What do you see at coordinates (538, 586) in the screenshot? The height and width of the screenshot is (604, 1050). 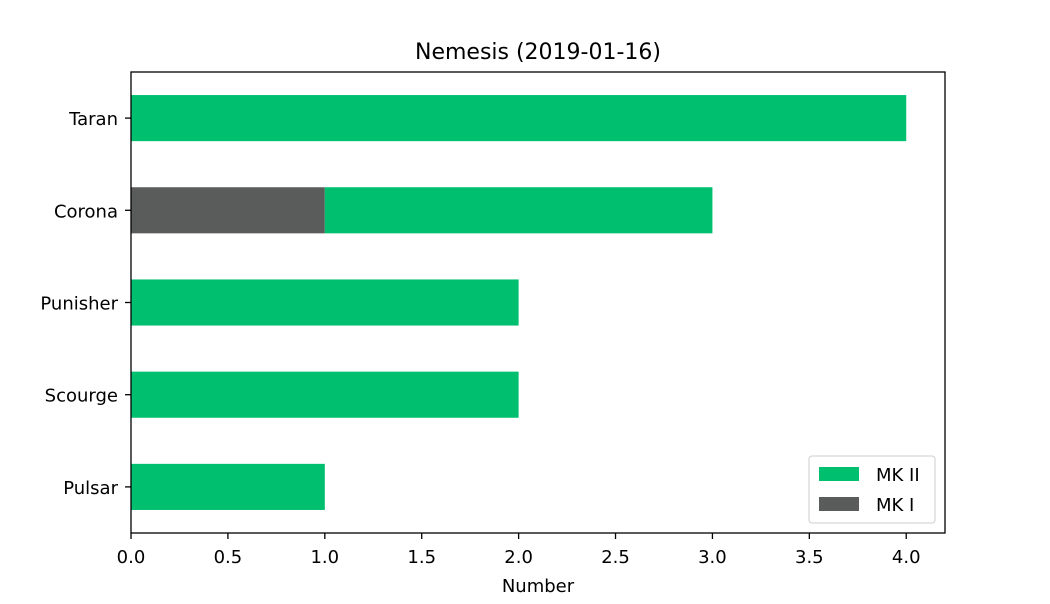 I see `x-axis-label: Number` at bounding box center [538, 586].